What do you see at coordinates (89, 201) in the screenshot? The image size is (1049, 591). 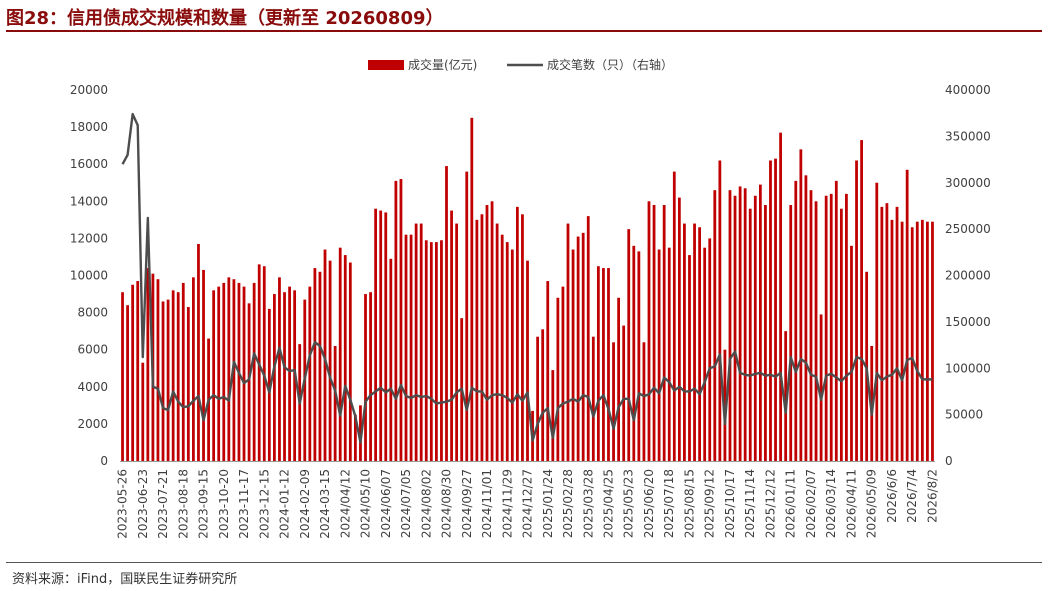 I see `left-axis-tick-label: 14000` at bounding box center [89, 201].